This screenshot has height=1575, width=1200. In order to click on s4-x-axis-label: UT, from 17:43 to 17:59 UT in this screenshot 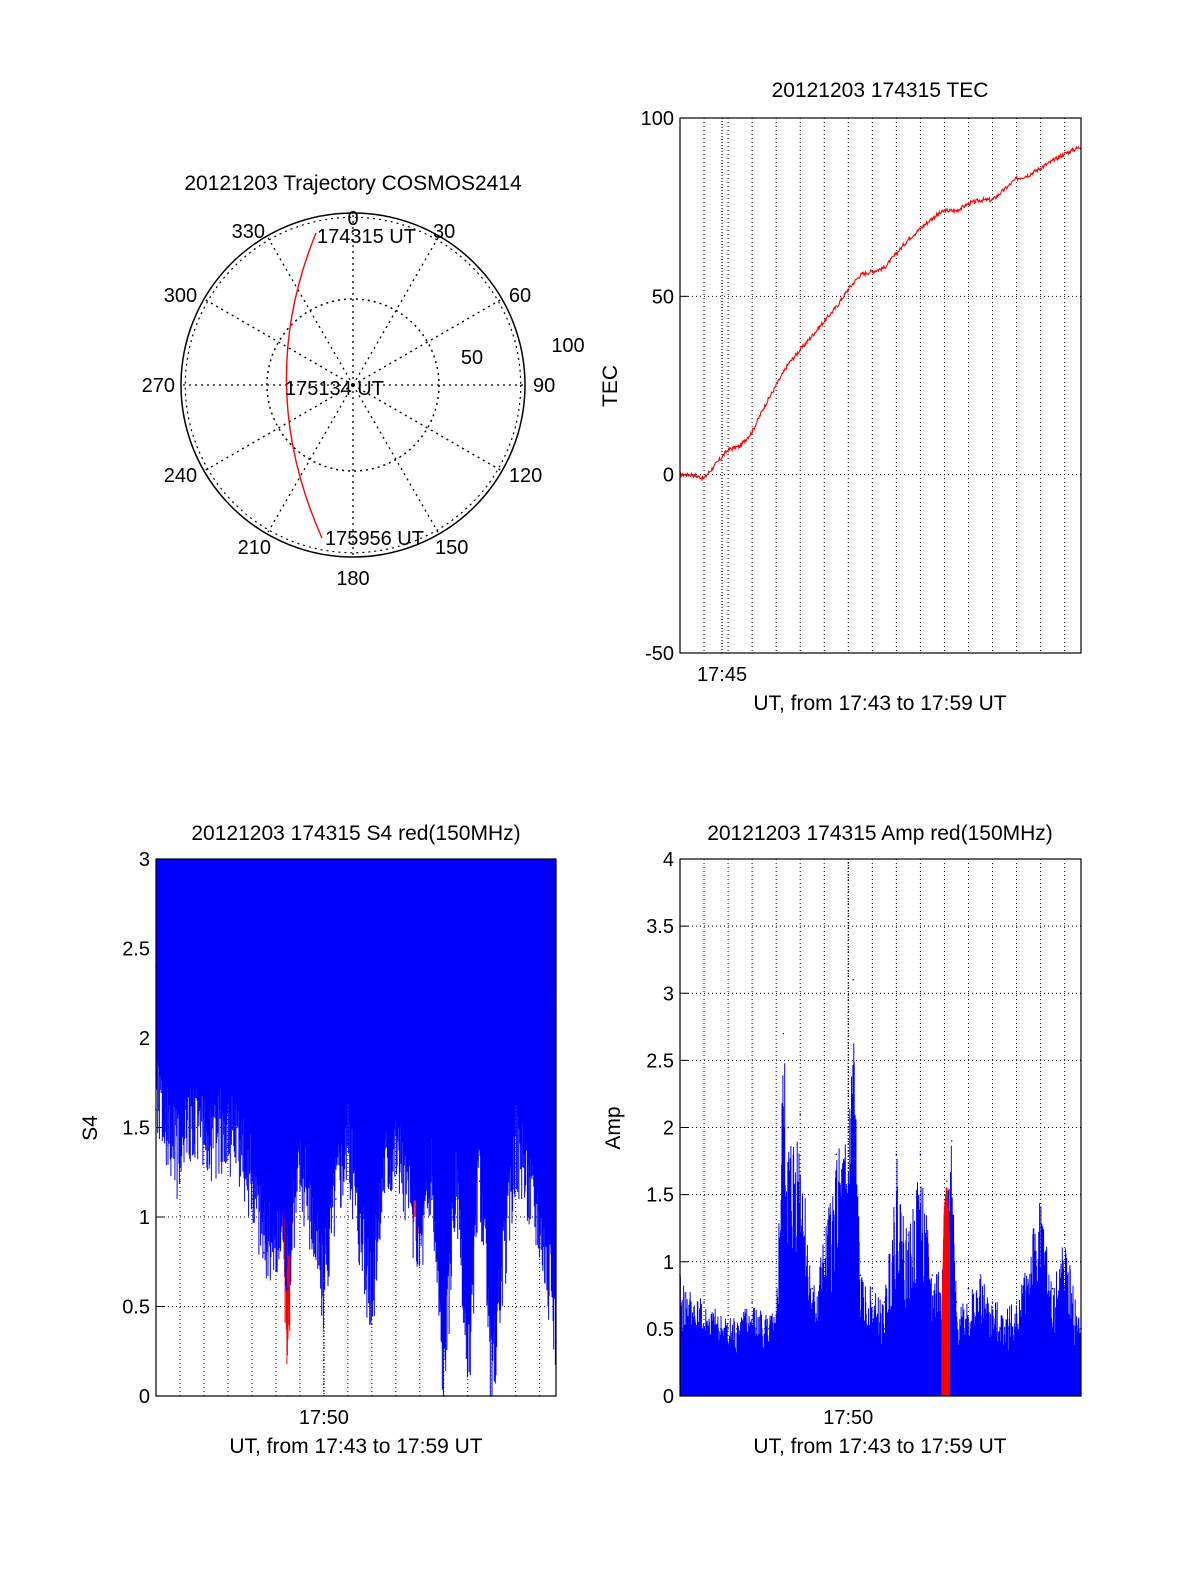, I will do `click(355, 1446)`.